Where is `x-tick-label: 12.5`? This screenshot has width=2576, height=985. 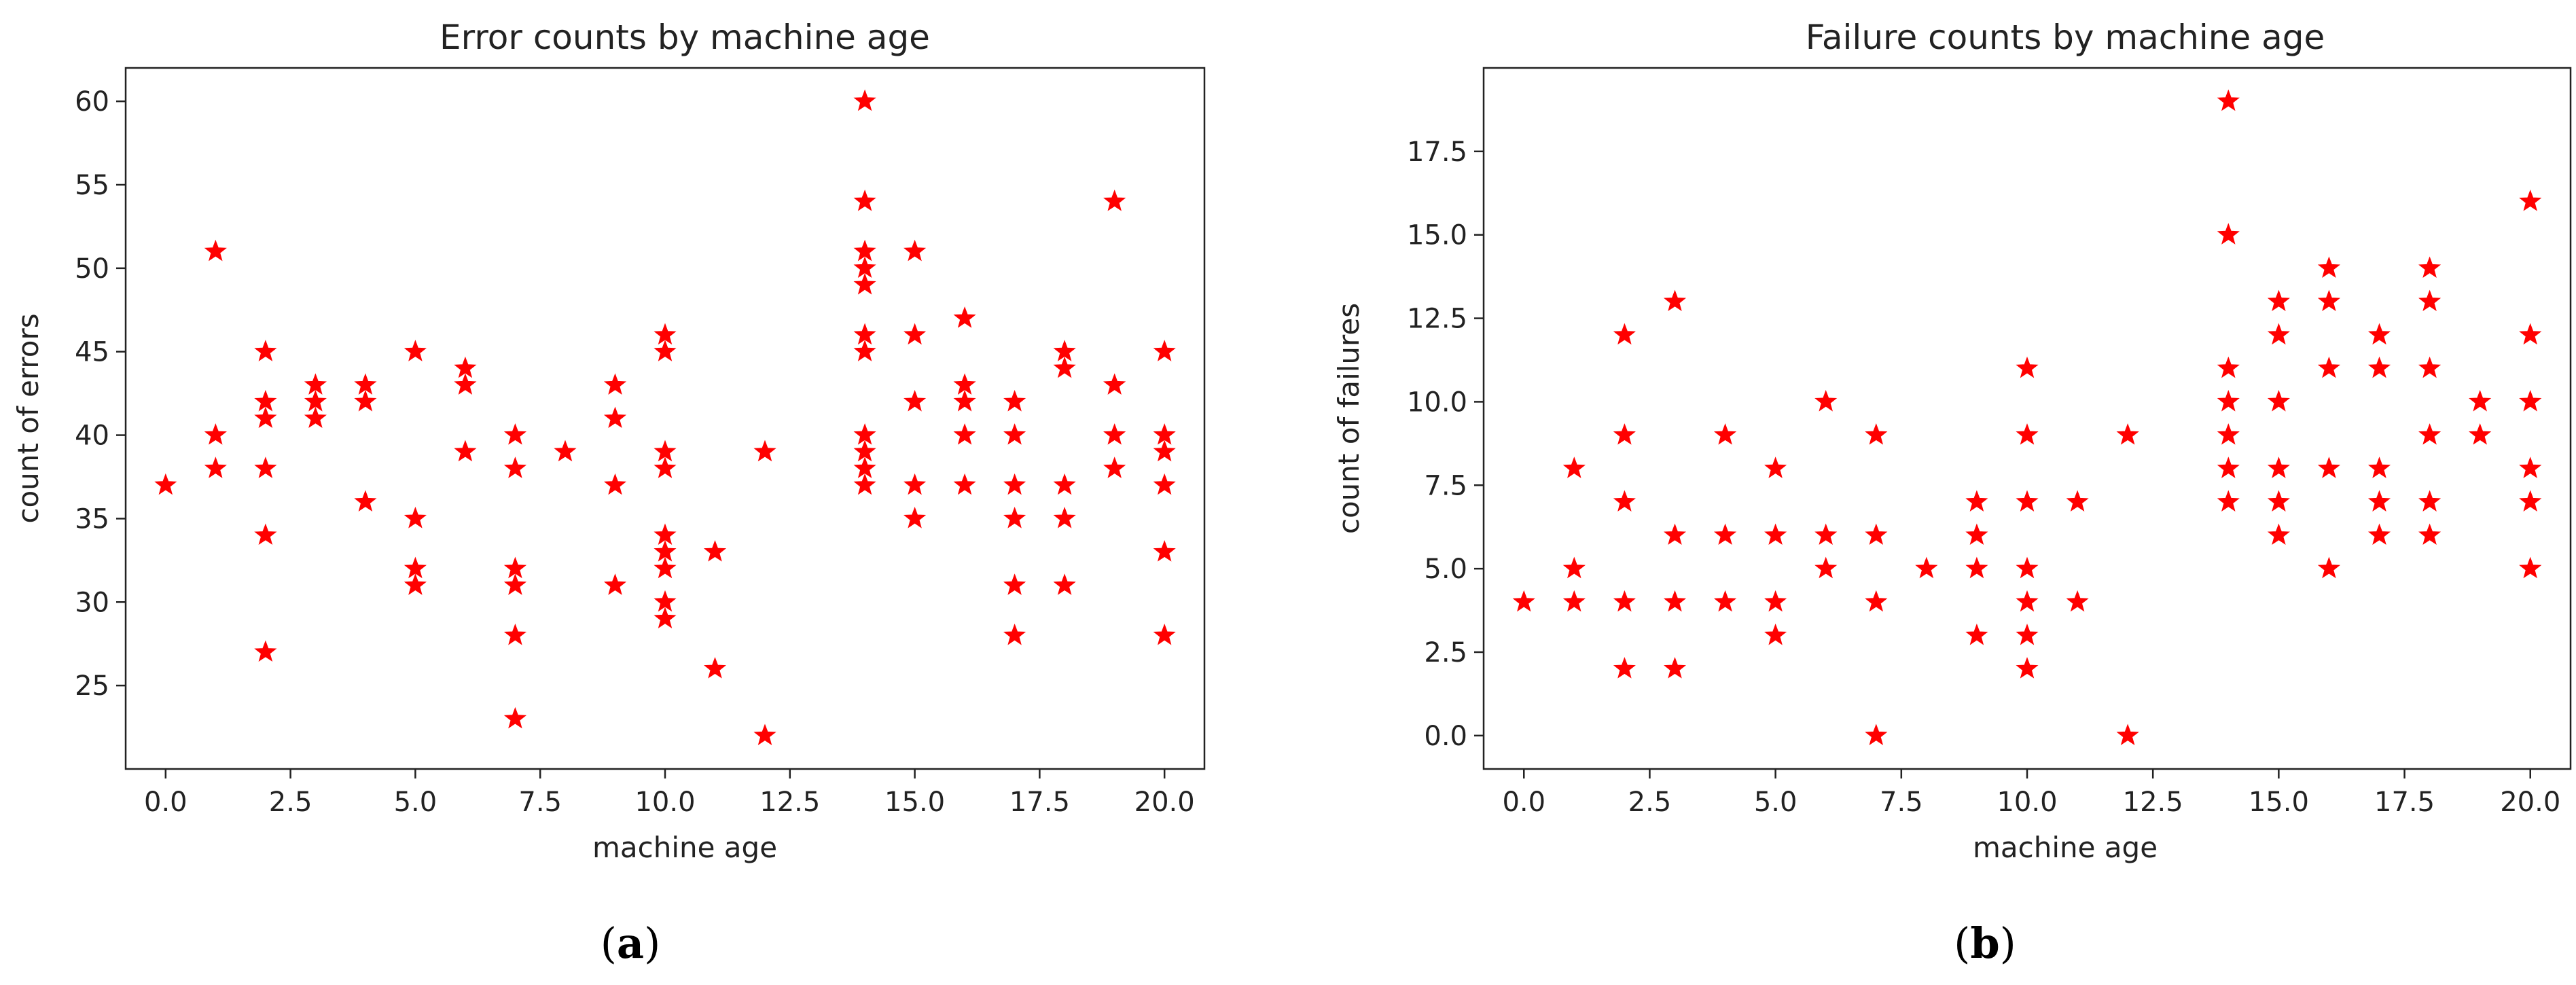 x-tick-label: 12.5 is located at coordinates (2153, 803).